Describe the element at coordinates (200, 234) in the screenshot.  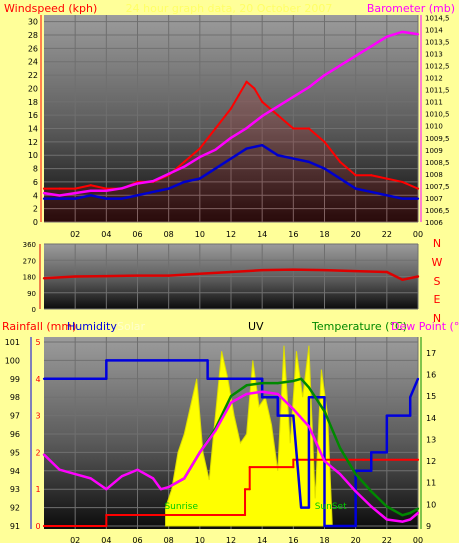
I see `x-tick-label: 10` at that location.